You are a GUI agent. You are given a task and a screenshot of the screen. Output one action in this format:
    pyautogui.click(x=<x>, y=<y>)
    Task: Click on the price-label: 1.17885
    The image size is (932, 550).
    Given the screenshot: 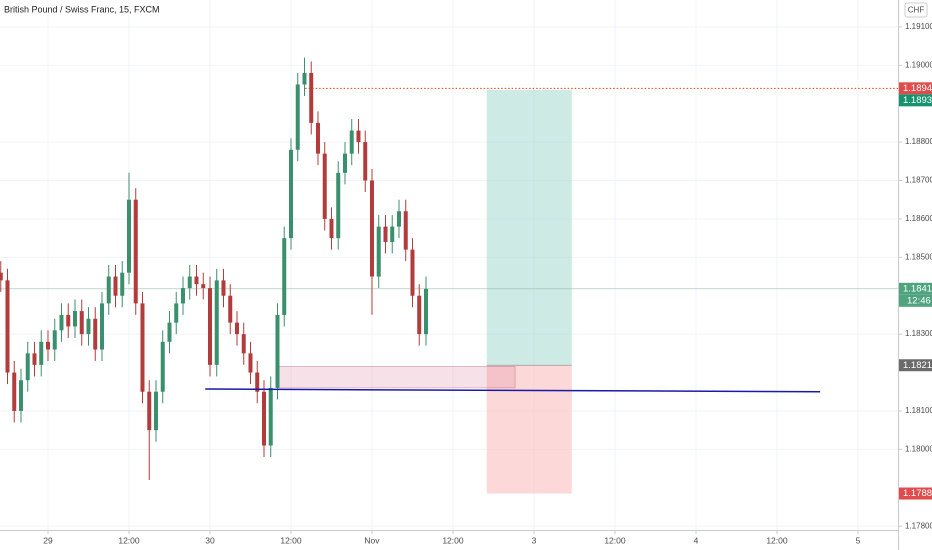 What is the action you would take?
    pyautogui.click(x=917, y=493)
    